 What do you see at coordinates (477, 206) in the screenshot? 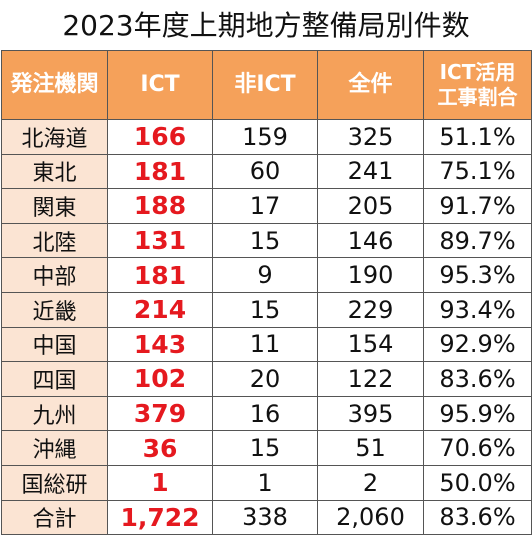
I see `ict-rate-cell: 91.7%` at bounding box center [477, 206].